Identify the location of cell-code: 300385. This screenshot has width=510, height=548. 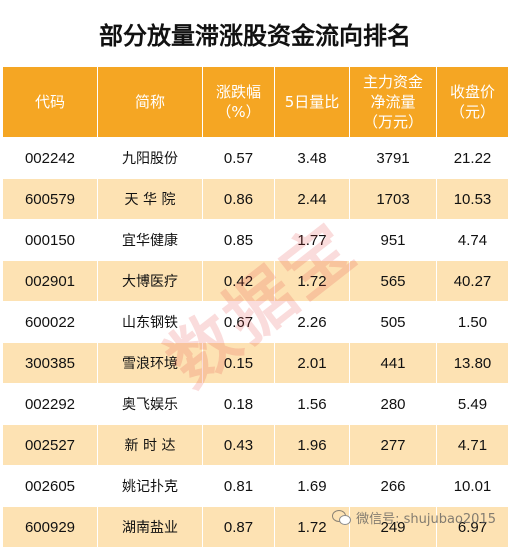
(50, 363).